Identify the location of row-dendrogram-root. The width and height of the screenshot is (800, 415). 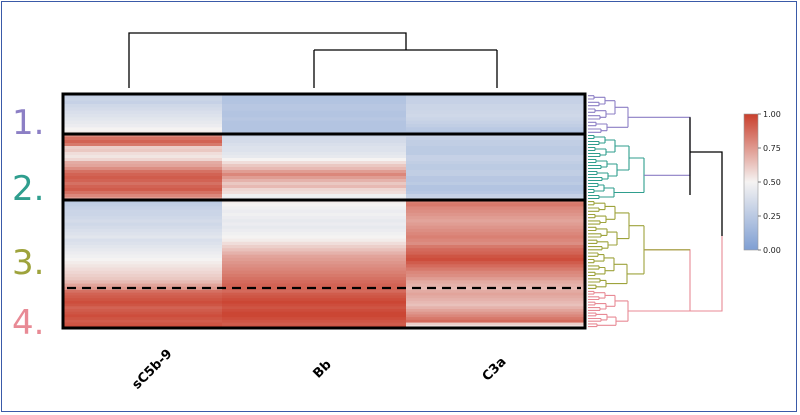
(706, 176).